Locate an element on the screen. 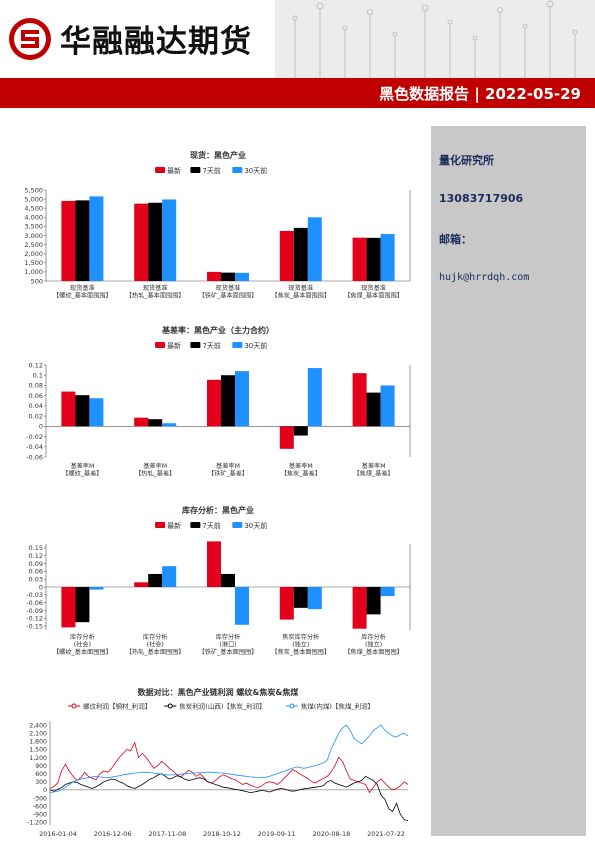  y-tick-label: 600 is located at coordinates (41, 774).